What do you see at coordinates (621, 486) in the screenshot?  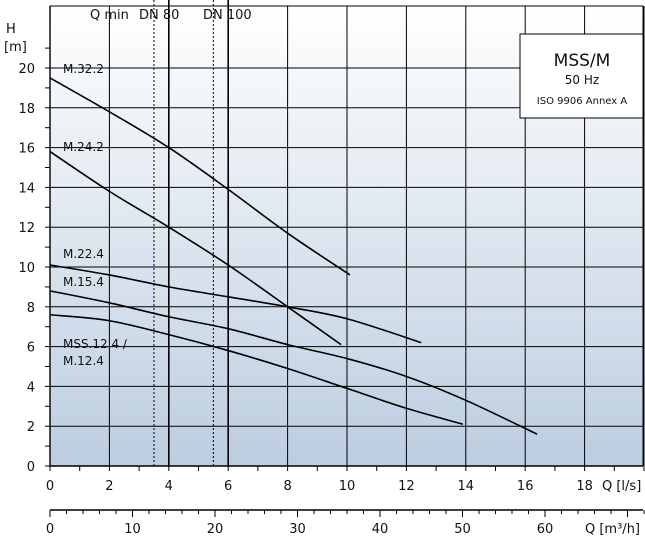 I see `x-axis-label: Q [l/s]` at bounding box center [621, 486].